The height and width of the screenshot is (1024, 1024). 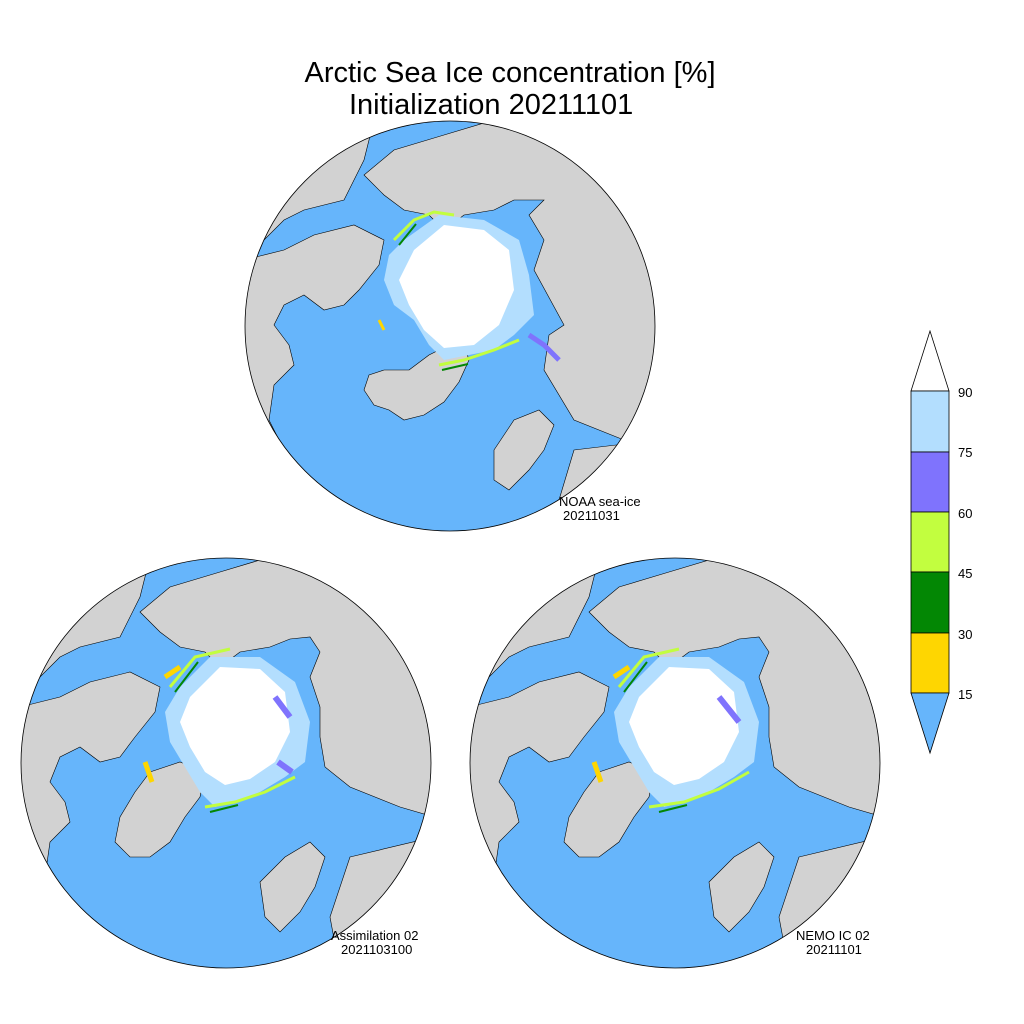 What do you see at coordinates (600, 501) in the screenshot?
I see `panel-label-source: NOAA sea-ice` at bounding box center [600, 501].